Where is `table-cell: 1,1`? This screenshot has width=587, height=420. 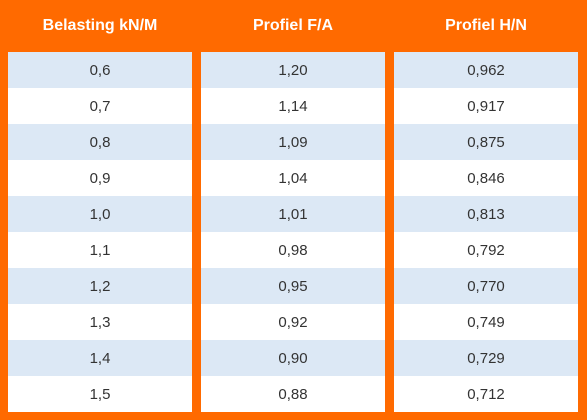 table-cell: 1,1 is located at coordinates (100, 250).